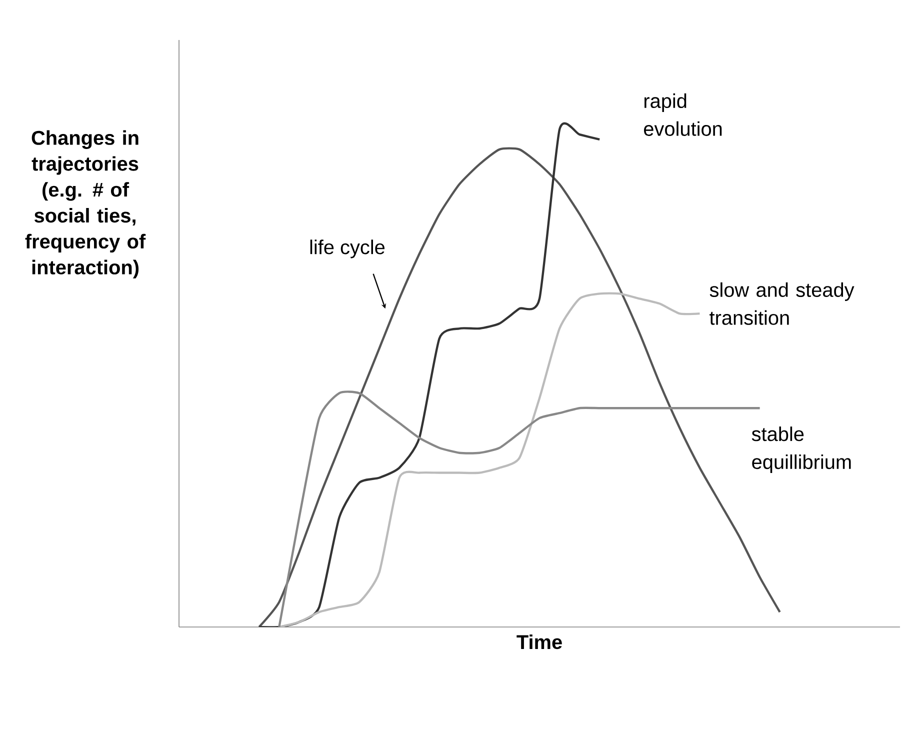 The image size is (901, 734). What do you see at coordinates (539, 642) in the screenshot?
I see `x-axis-title: Time` at bounding box center [539, 642].